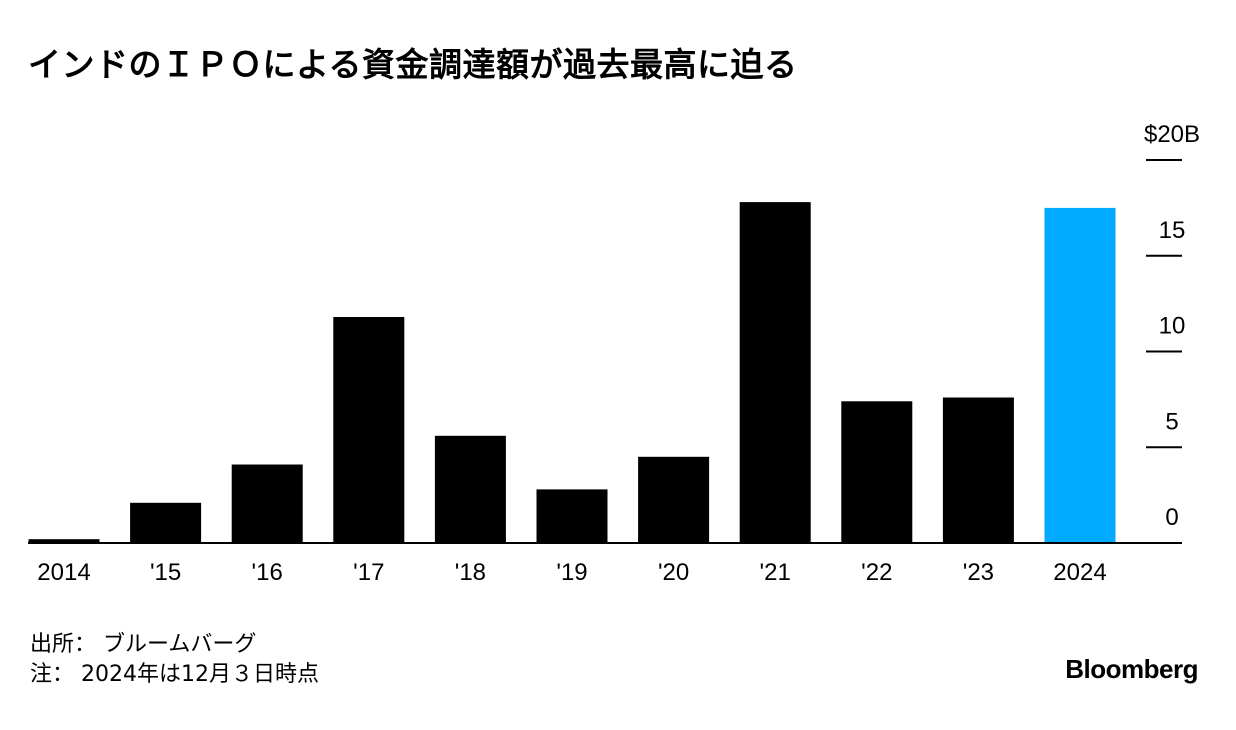  I want to click on x-tick-label: '20, so click(673, 572).